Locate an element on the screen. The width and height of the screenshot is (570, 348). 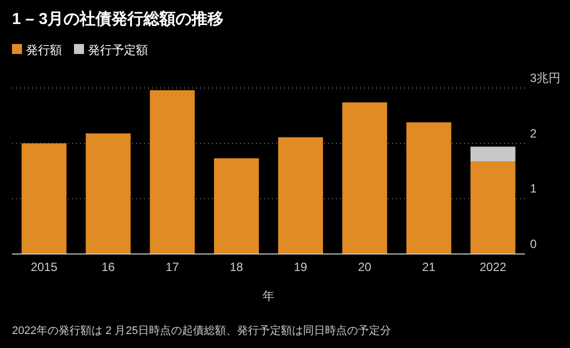
x-tick-label: 20 is located at coordinates (365, 267).